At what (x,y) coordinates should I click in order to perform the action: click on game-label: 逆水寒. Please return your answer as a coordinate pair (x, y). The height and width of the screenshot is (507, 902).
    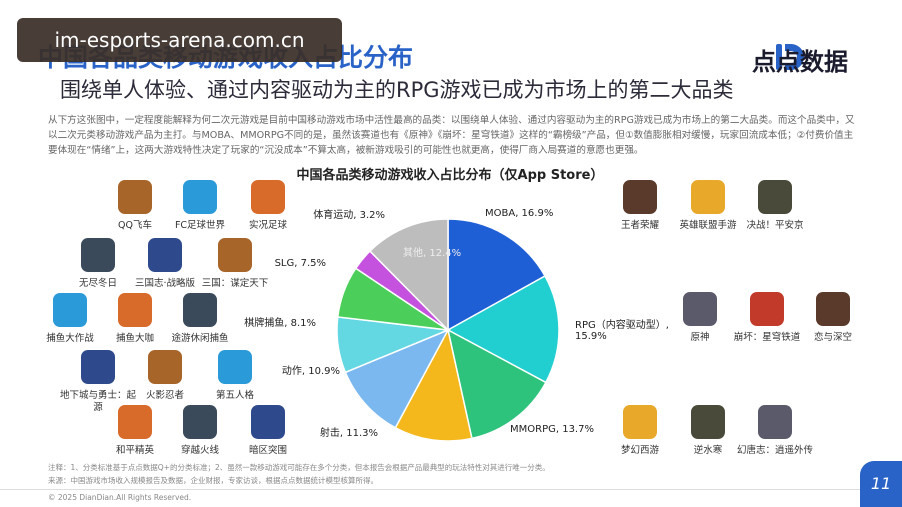
    Looking at the image, I should click on (708, 450).